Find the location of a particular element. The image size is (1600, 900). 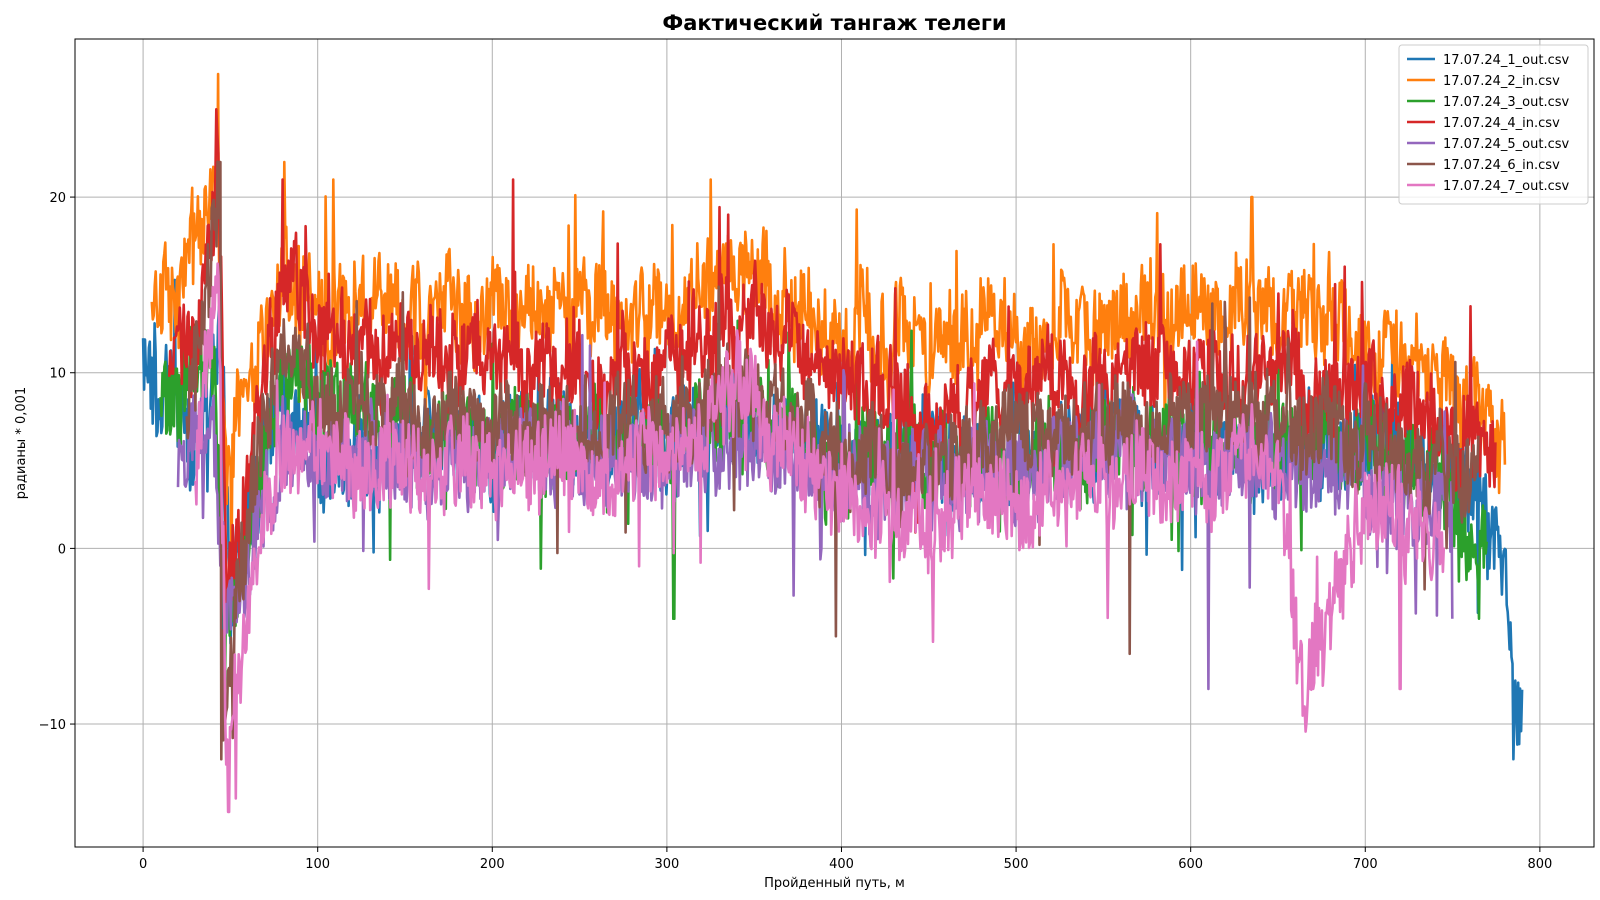

x-tick-label: 0 is located at coordinates (143, 864).